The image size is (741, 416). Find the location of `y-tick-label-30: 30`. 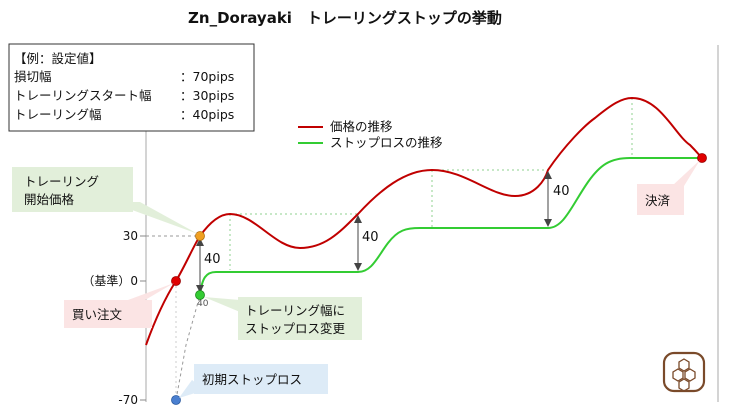

y-tick-label-30: 30 is located at coordinates (130, 236).